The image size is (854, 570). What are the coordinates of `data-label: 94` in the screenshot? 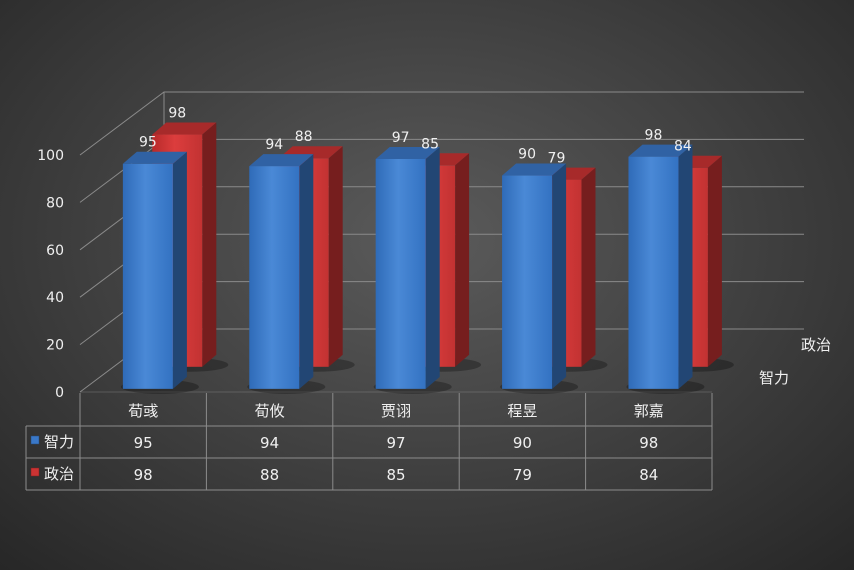 It's located at (274, 145).